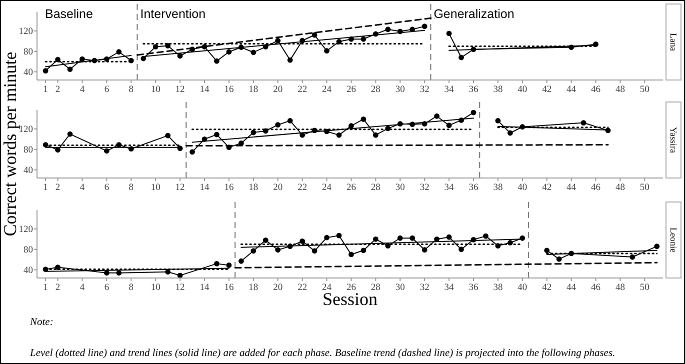  I want to click on text: Note:, so click(41, 322).